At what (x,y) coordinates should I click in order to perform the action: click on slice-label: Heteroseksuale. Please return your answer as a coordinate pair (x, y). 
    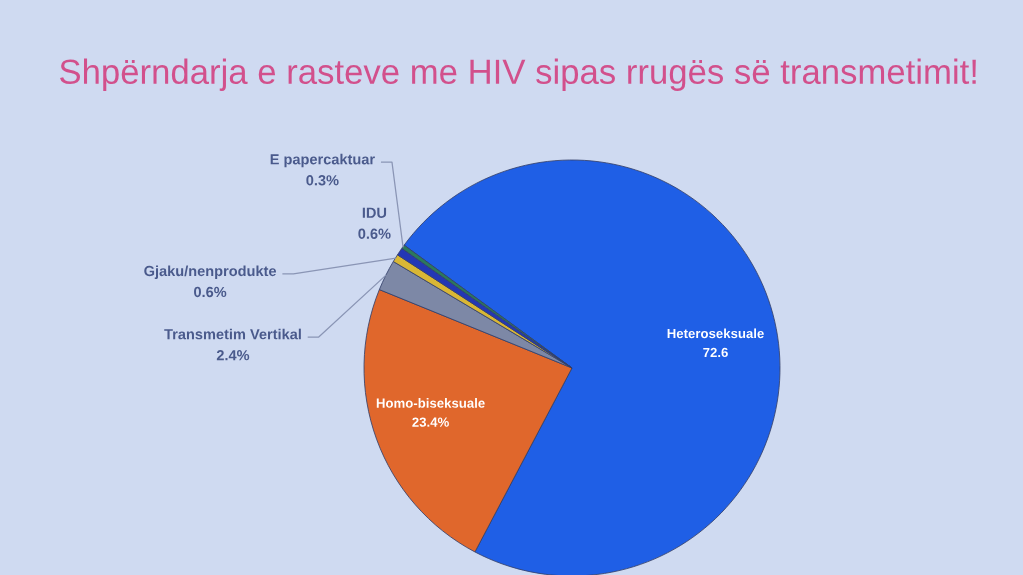
    Looking at the image, I should click on (715, 333).